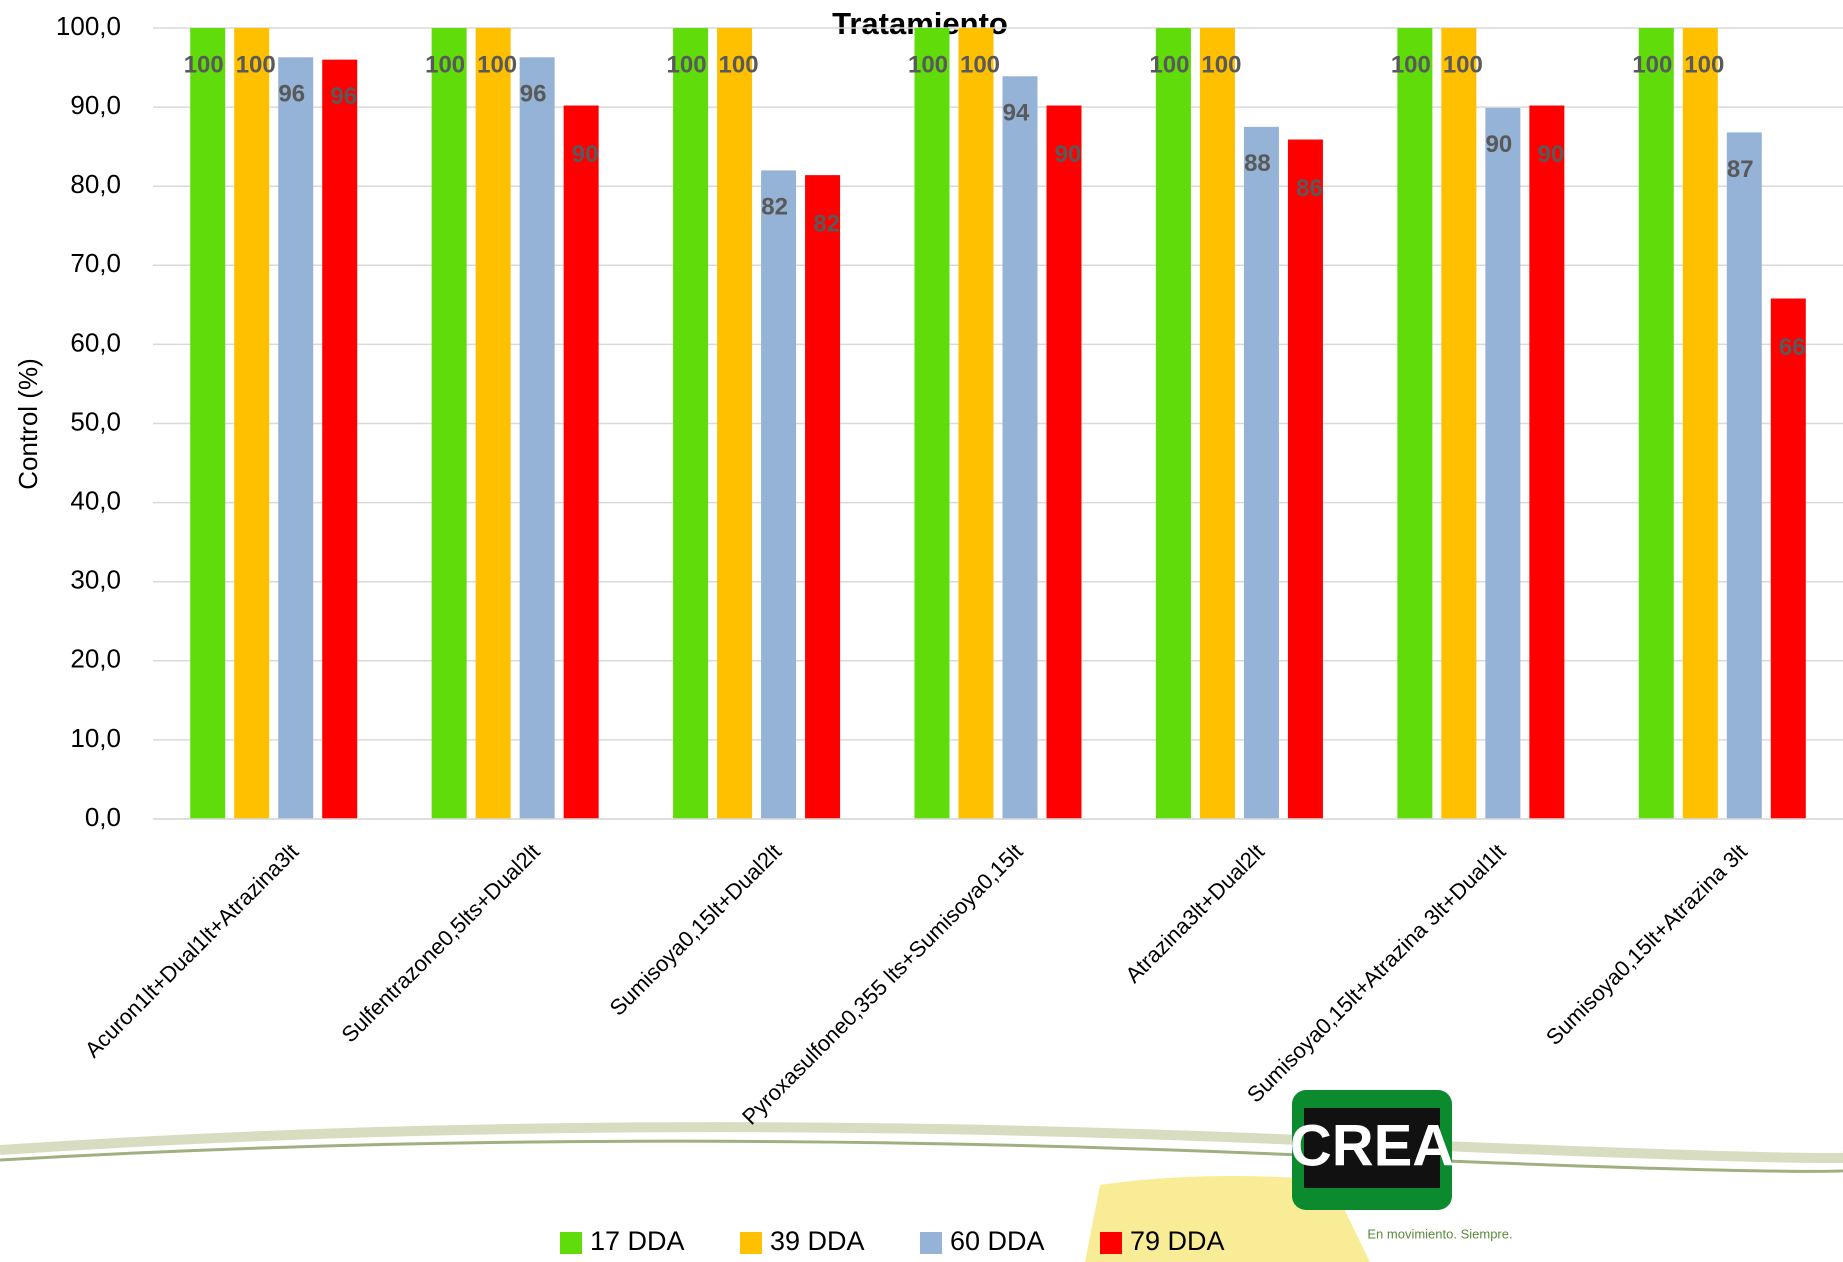 Image resolution: width=1843 pixels, height=1262 pixels. Describe the element at coordinates (1646, 944) in the screenshot. I see `x-tick-label: Sumisoya0,15lt+Atrazina 3lt` at that location.